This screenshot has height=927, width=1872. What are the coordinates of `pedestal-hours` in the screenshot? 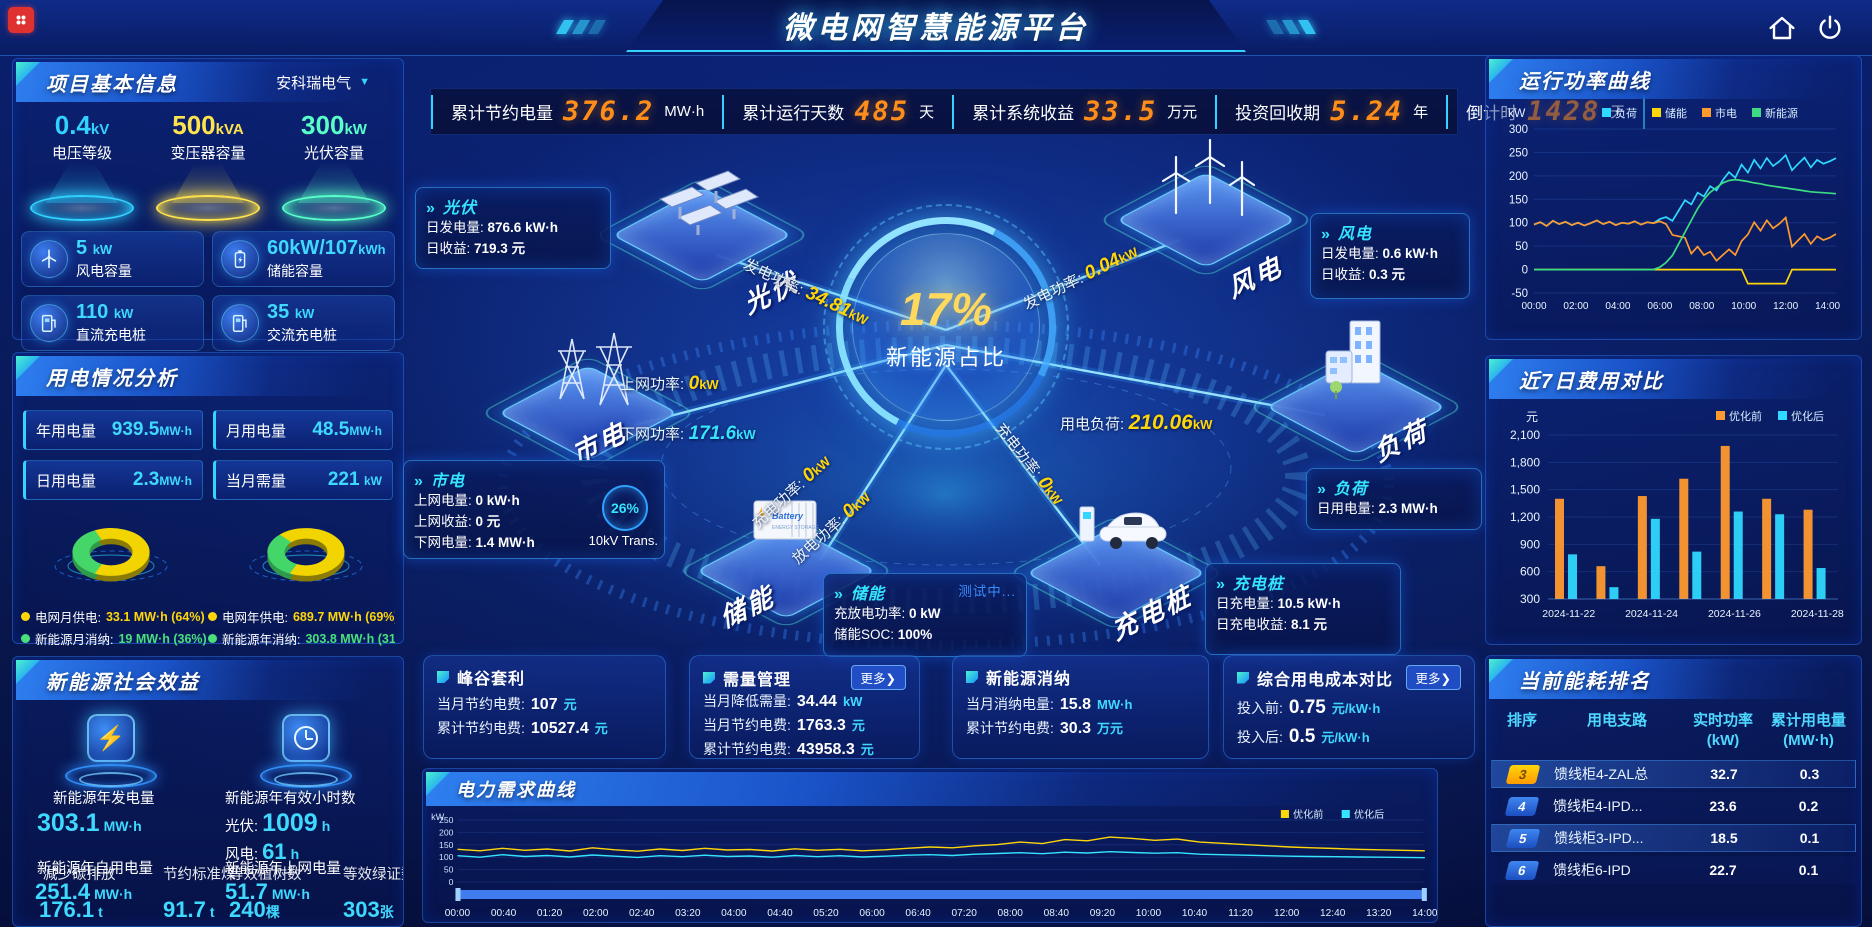 It's located at (306, 751).